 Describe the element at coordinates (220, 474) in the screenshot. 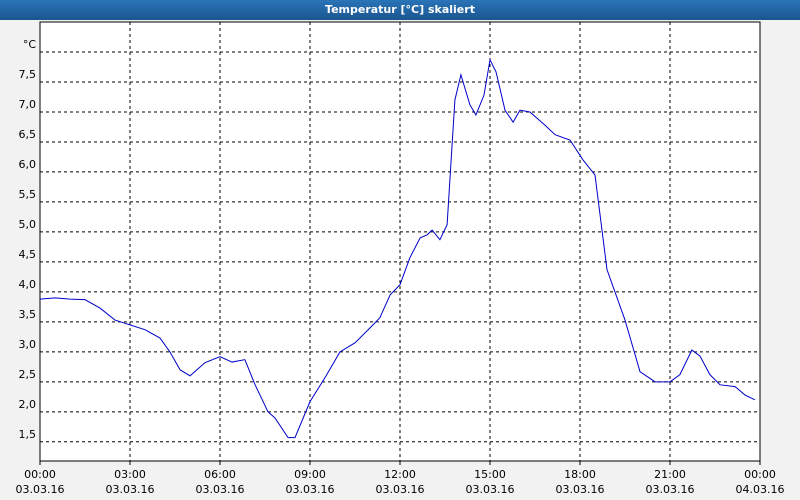

I see `x-tick-label: 06:00` at that location.